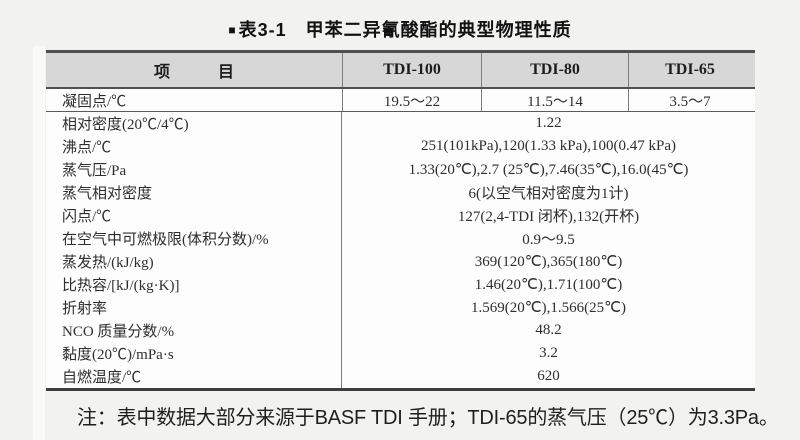  What do you see at coordinates (194, 169) in the screenshot?
I see `row-label: 蒸气压/Pa` at bounding box center [194, 169].